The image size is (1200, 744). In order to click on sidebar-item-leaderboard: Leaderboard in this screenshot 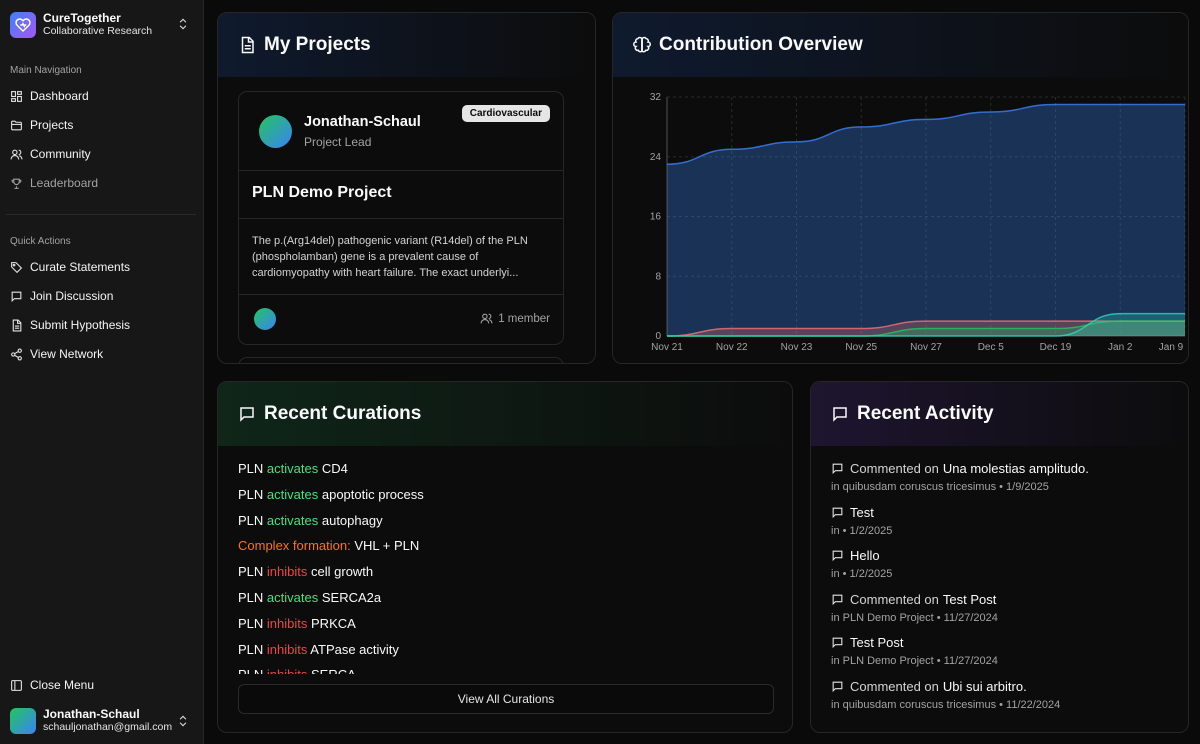, I will do `click(102, 183)`.